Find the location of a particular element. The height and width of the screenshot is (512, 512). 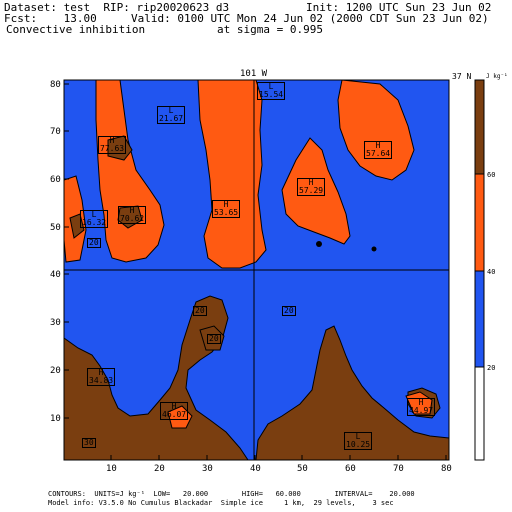

orange-northwest-region is located at coordinates (130, 171).